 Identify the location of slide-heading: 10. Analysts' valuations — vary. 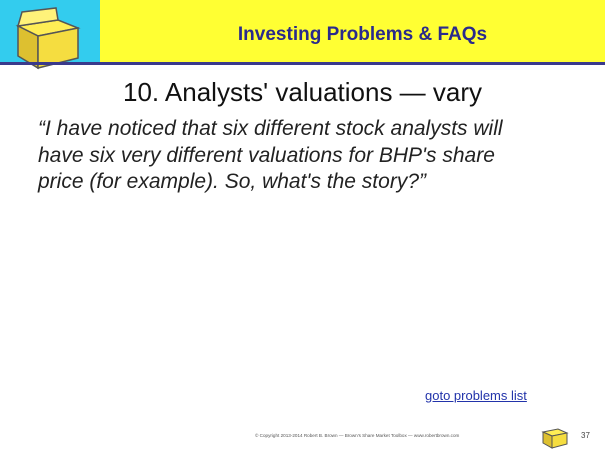
(302, 92).